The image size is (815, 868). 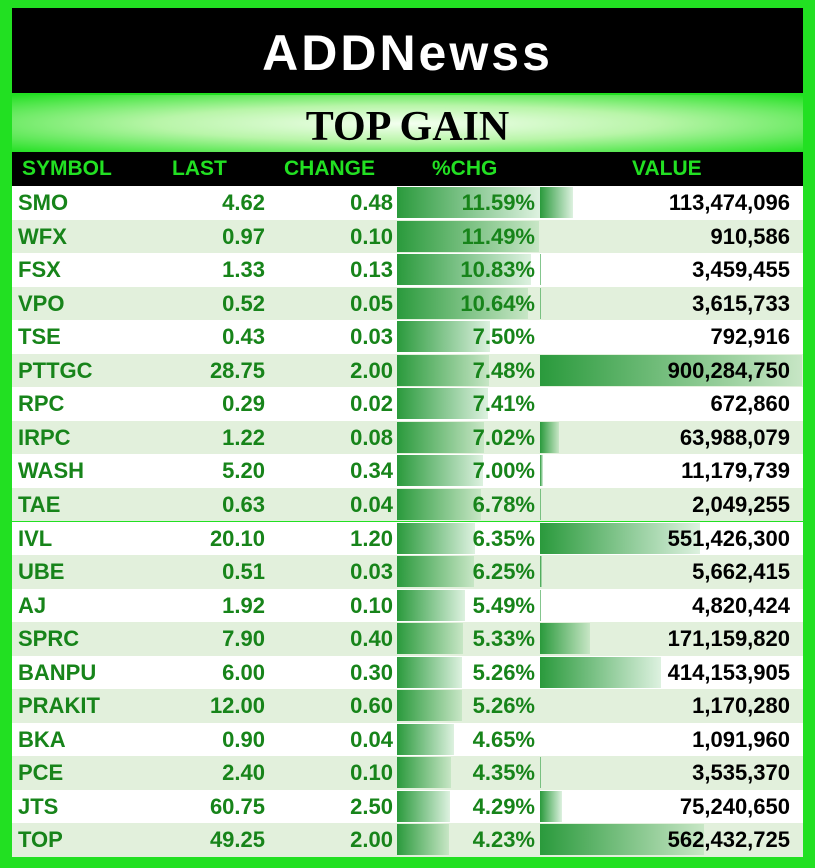 I want to click on pct-change: 6.25%, so click(x=503, y=572).